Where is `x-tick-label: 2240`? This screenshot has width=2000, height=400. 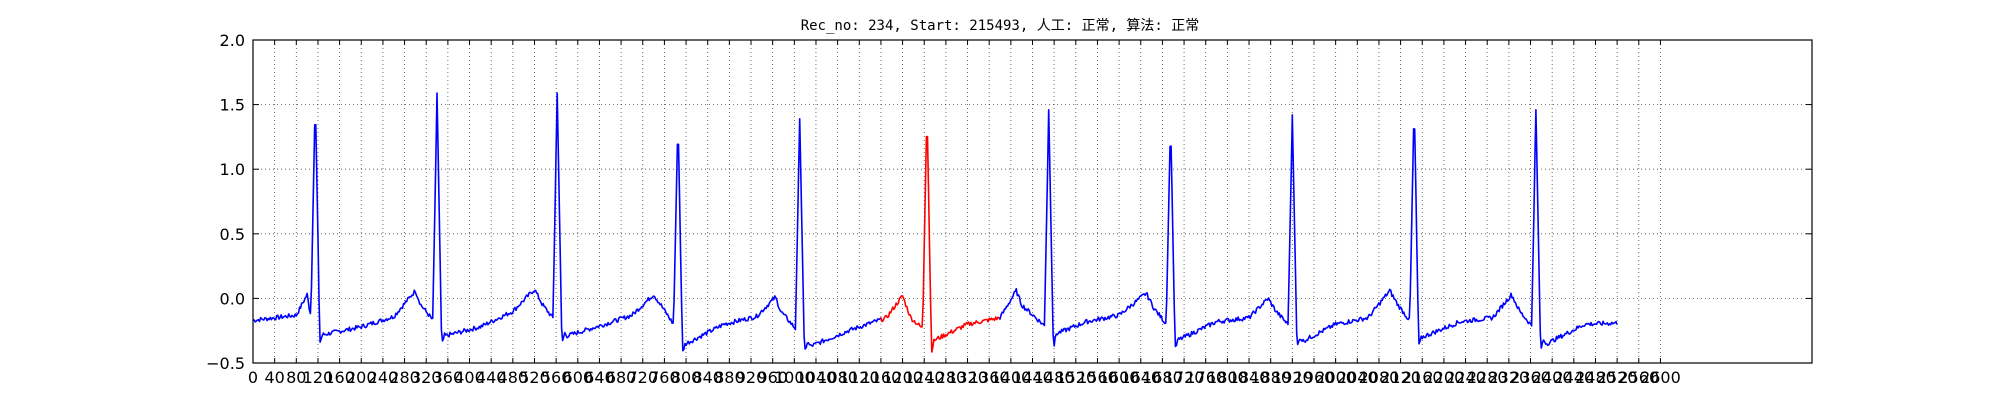
x-tick-label: 2240 is located at coordinates (1465, 377).